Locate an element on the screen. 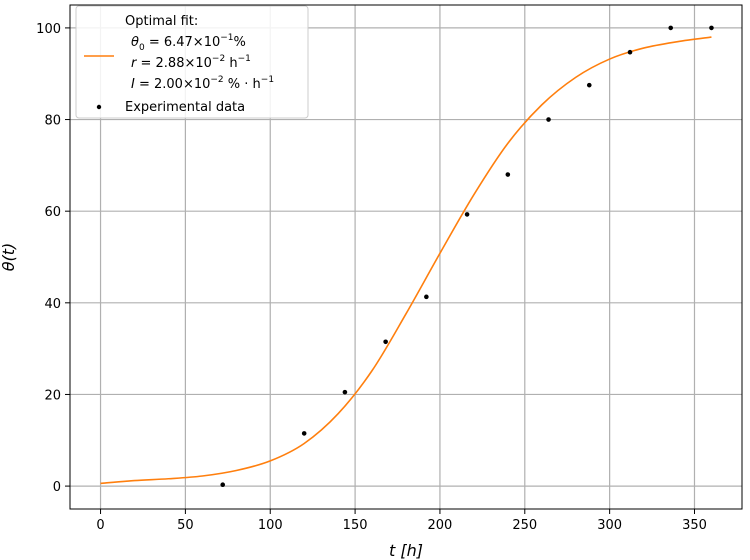  legend-data-swatch is located at coordinates (99, 107).